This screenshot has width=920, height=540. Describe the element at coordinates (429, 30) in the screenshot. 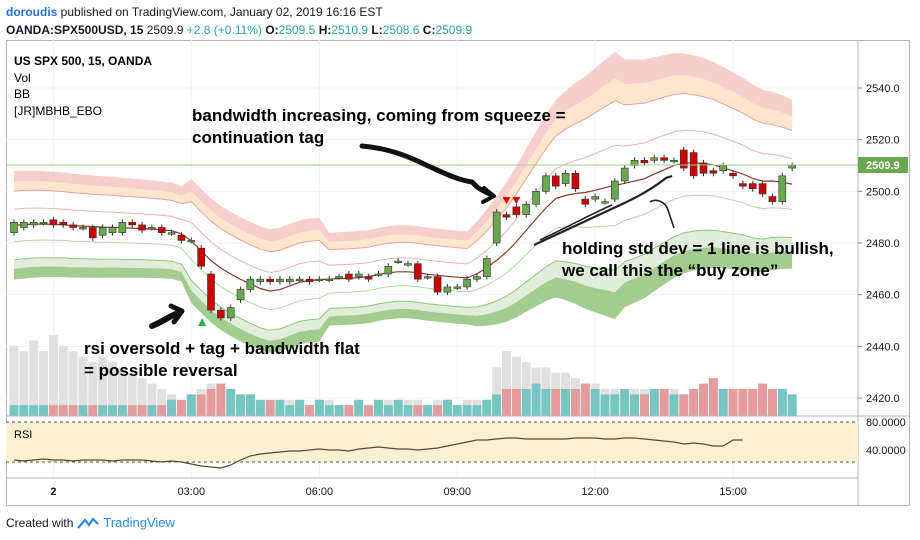

I see `close-label: C:` at that location.